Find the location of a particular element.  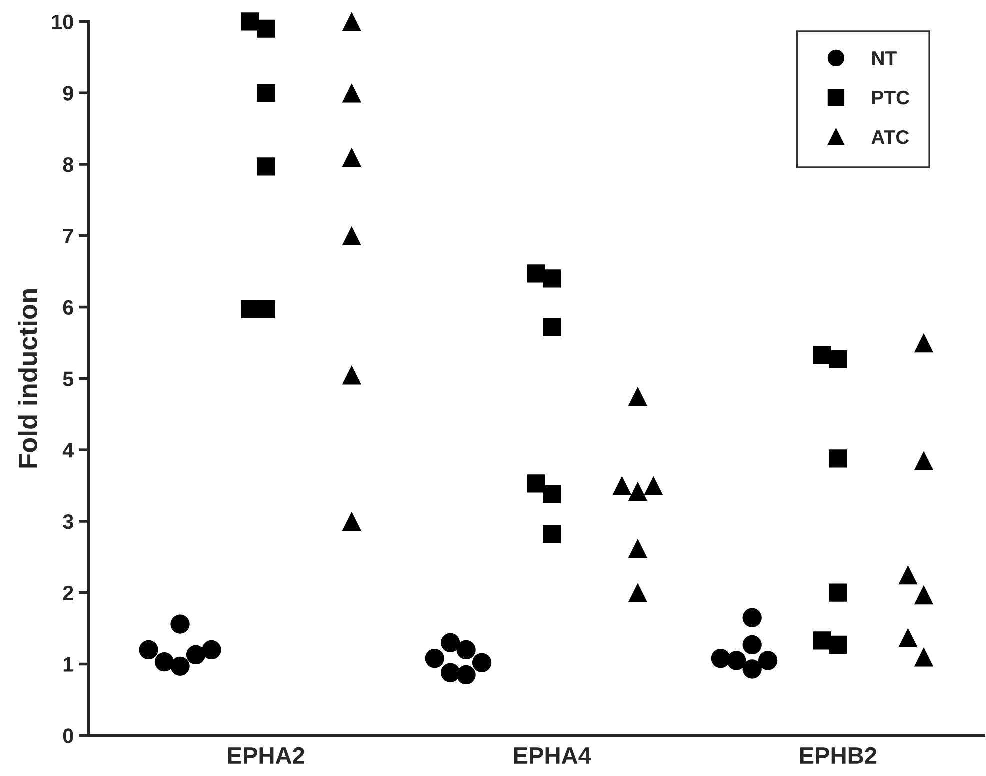

y-tick-label: 1 is located at coordinates (69, 664).